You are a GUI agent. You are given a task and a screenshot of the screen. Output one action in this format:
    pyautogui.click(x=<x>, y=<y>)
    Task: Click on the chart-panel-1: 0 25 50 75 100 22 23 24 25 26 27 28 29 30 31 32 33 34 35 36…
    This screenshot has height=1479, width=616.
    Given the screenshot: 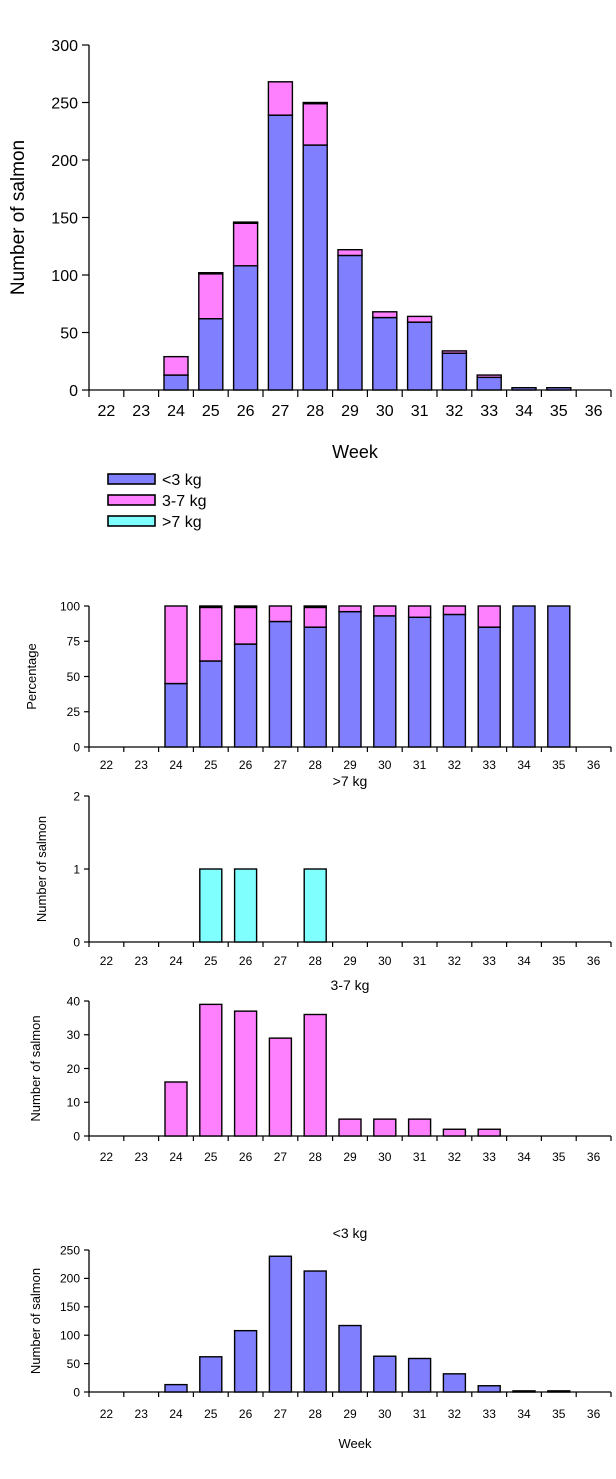 What is the action you would take?
    pyautogui.click(x=318, y=685)
    